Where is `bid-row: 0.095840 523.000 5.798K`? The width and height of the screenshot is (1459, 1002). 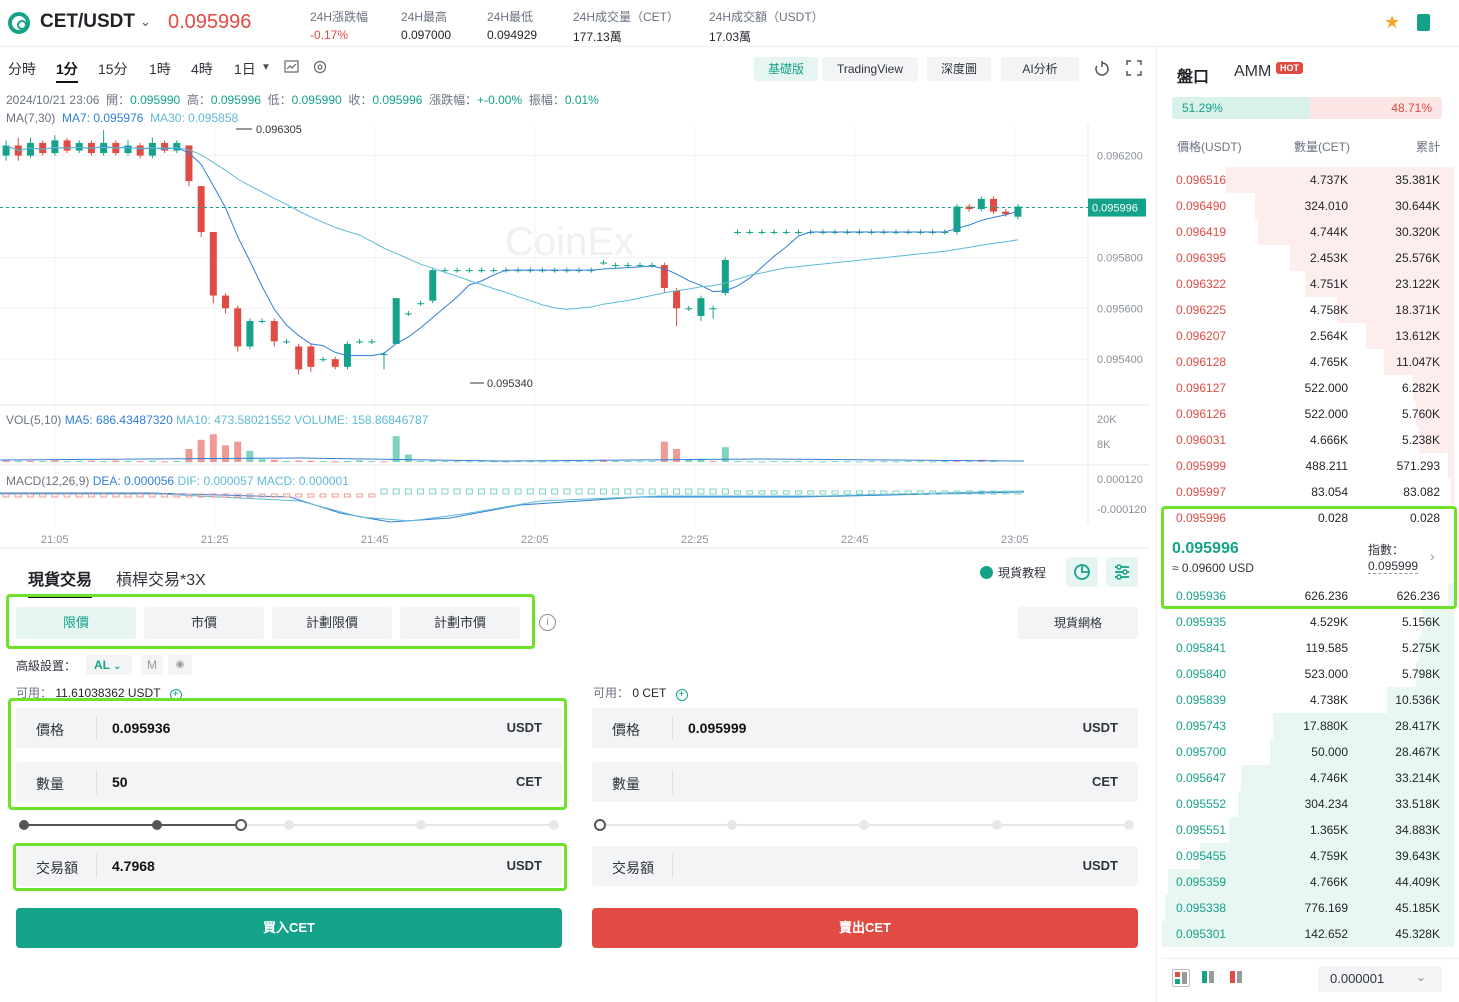 bid-row: 0.095840 523.000 5.798K is located at coordinates (1308, 674).